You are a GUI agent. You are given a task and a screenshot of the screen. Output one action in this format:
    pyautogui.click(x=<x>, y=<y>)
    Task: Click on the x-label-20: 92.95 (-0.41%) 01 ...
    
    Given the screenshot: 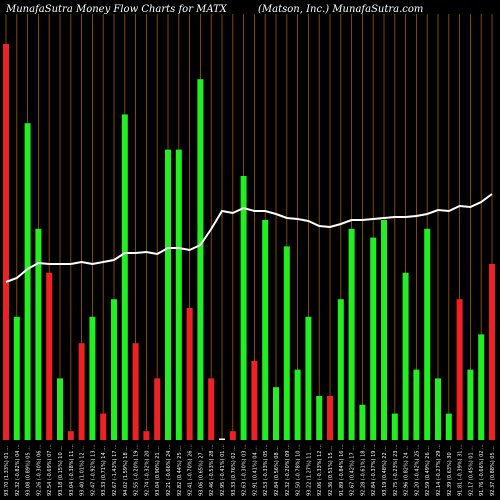 What is the action you would take?
    pyautogui.click(x=223, y=470)
    